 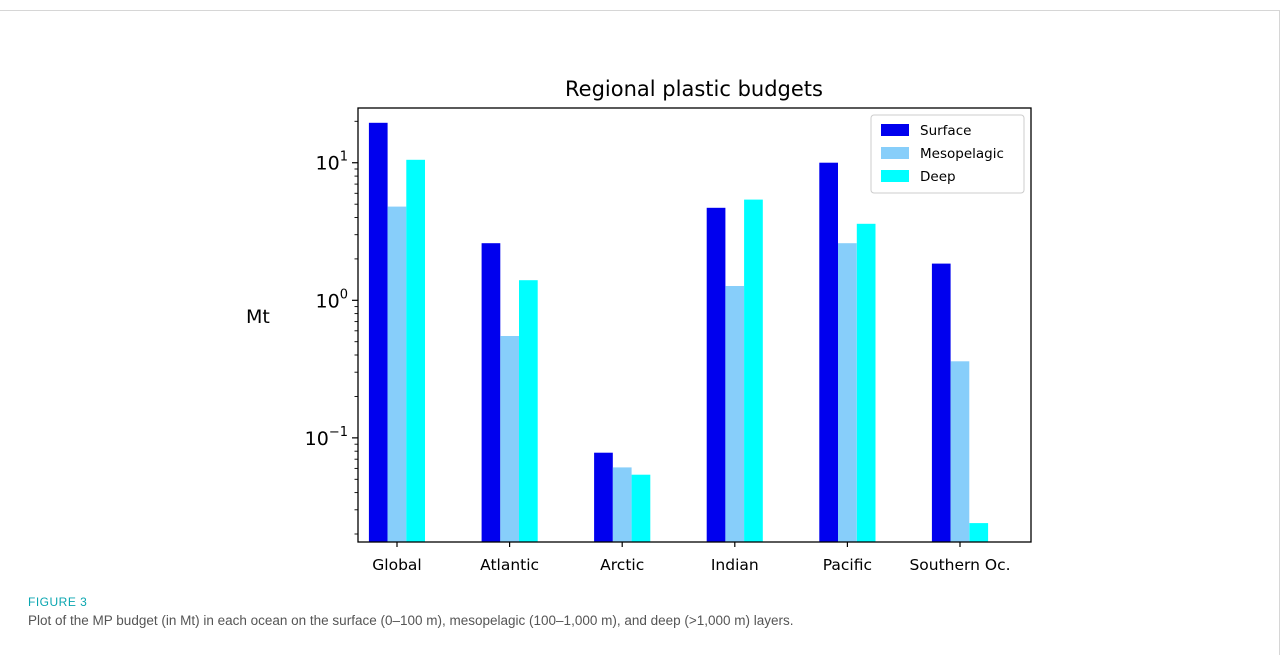 What do you see at coordinates (895, 130) in the screenshot?
I see `legend-swatch-surface` at bounding box center [895, 130].